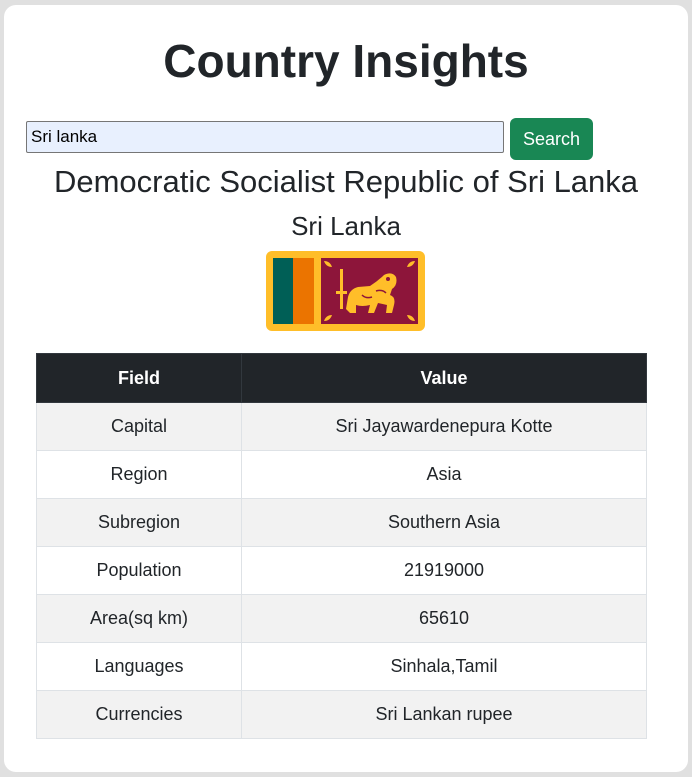 This screenshot has width=692, height=777. I want to click on table-row: Subregion Southern Asia, so click(341, 522).